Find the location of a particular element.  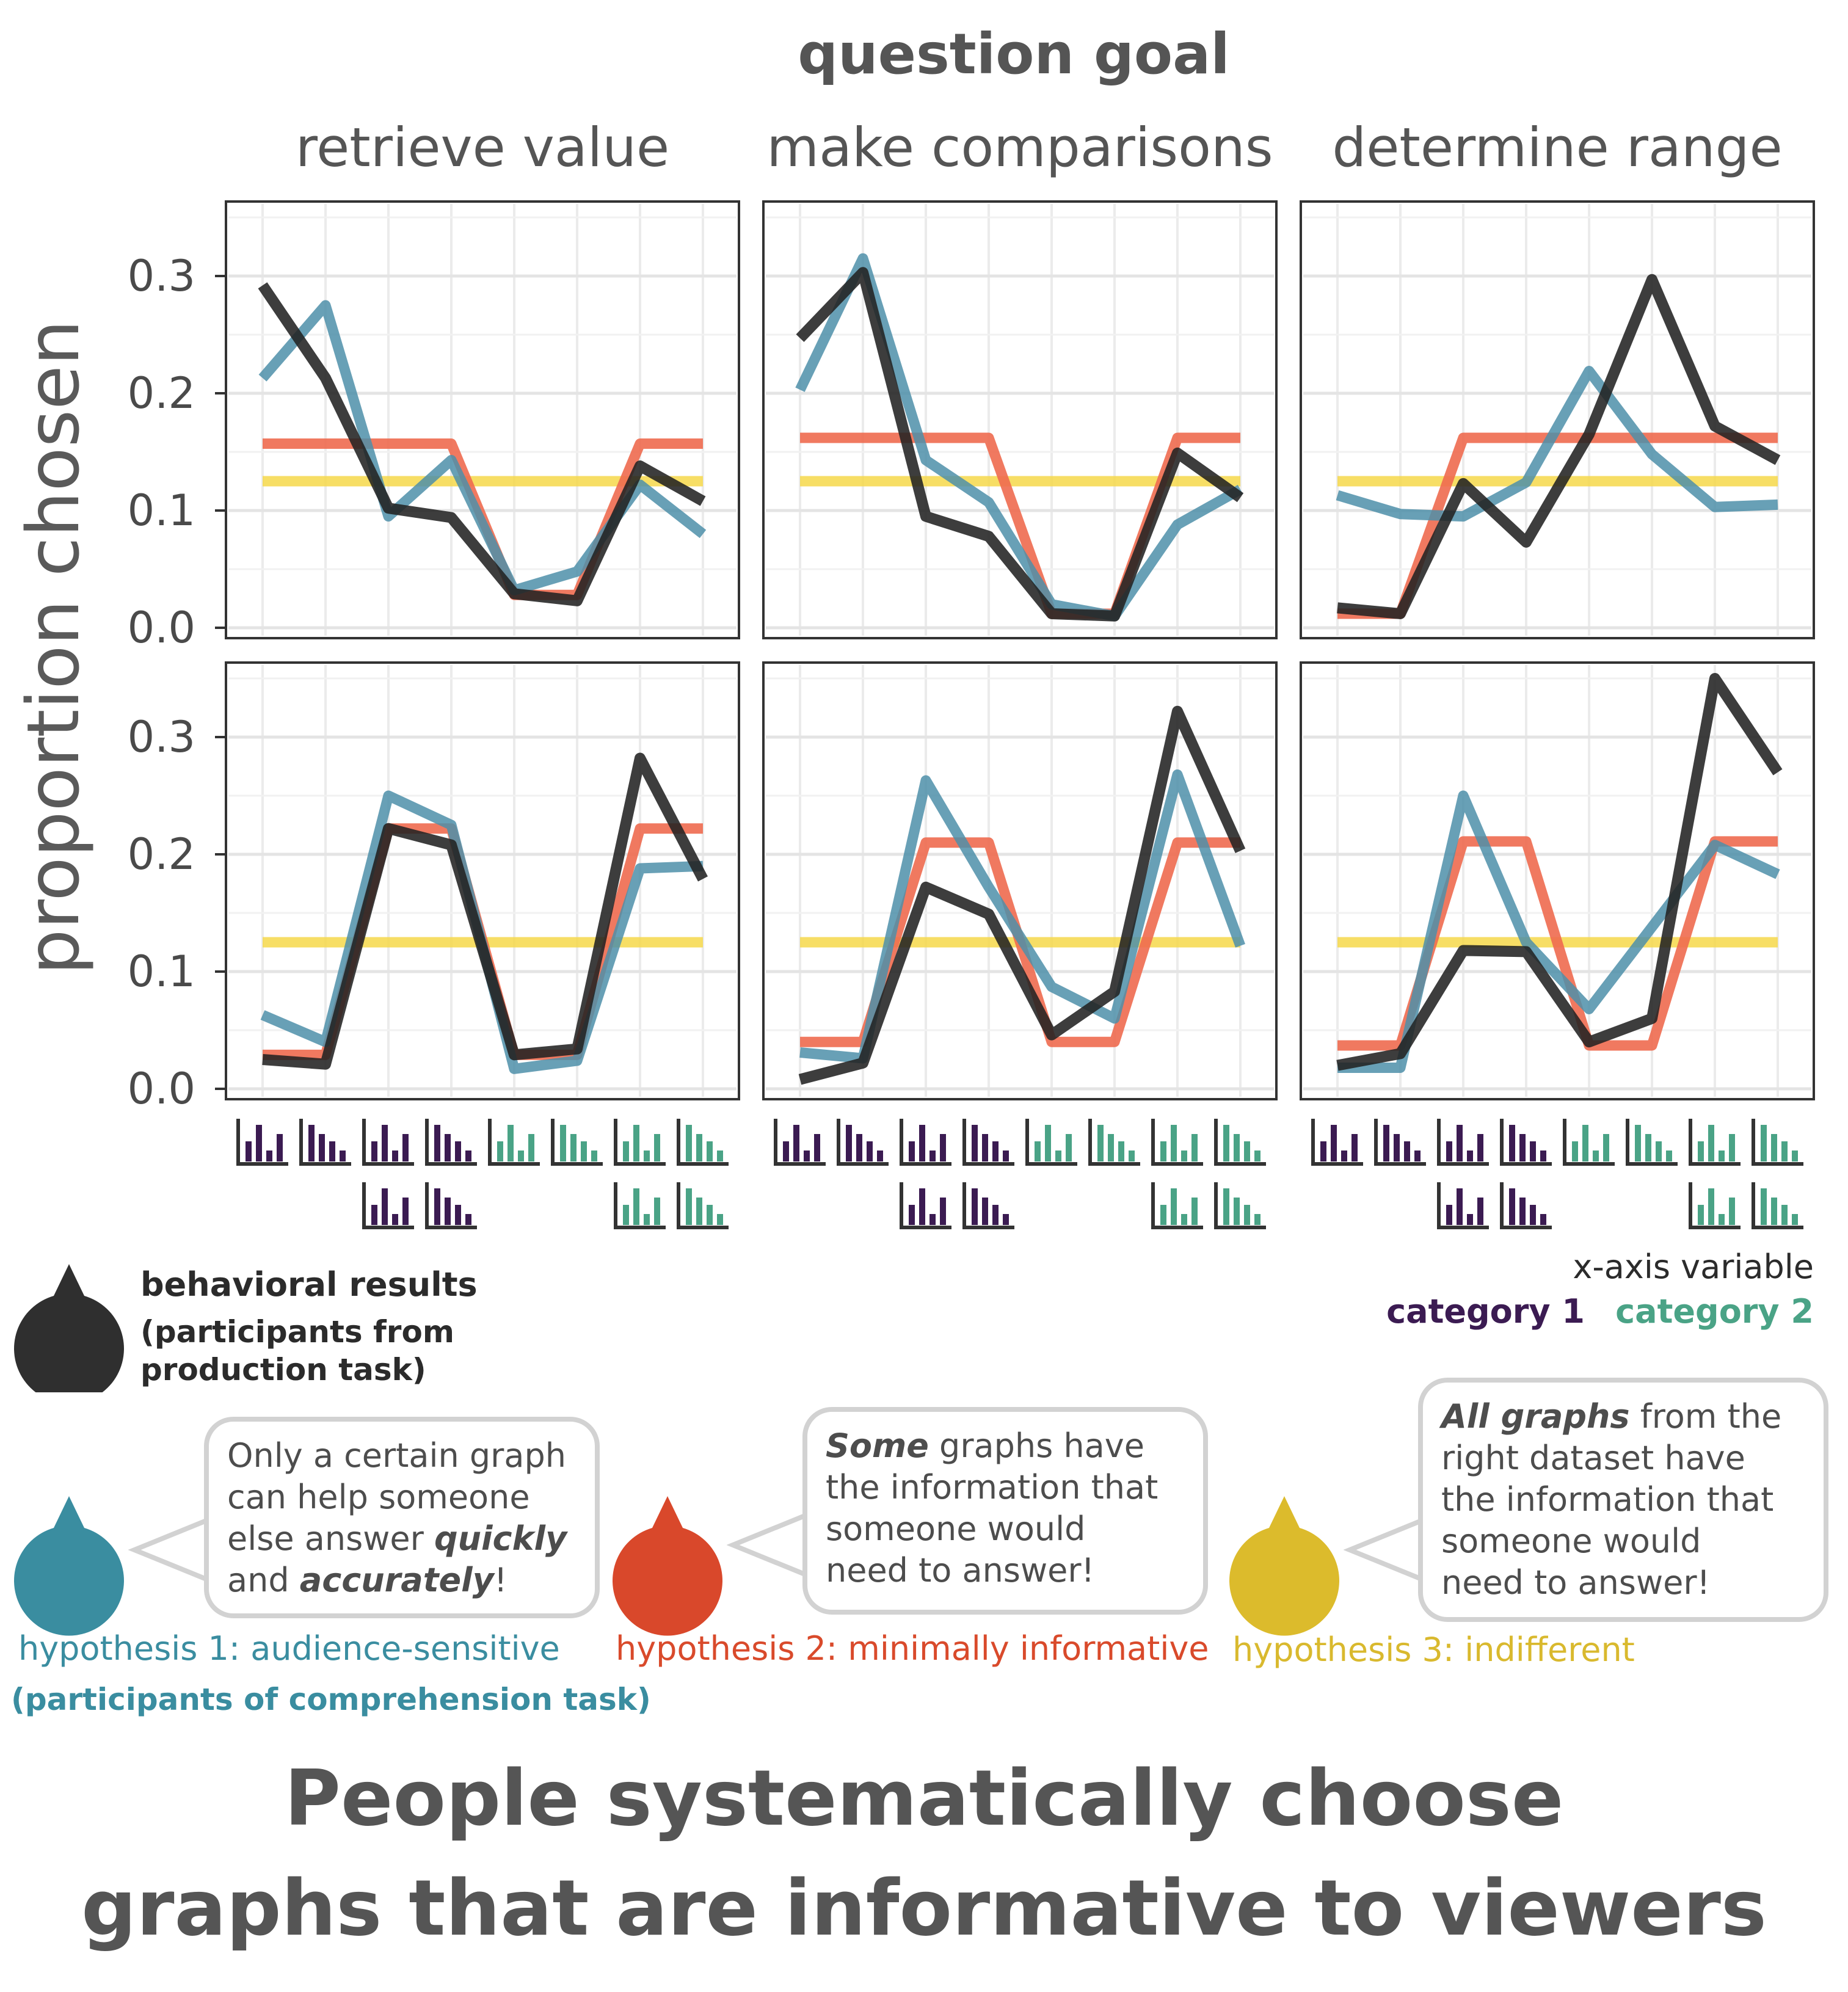

panel-title-3: determine range is located at coordinates (1557, 147).